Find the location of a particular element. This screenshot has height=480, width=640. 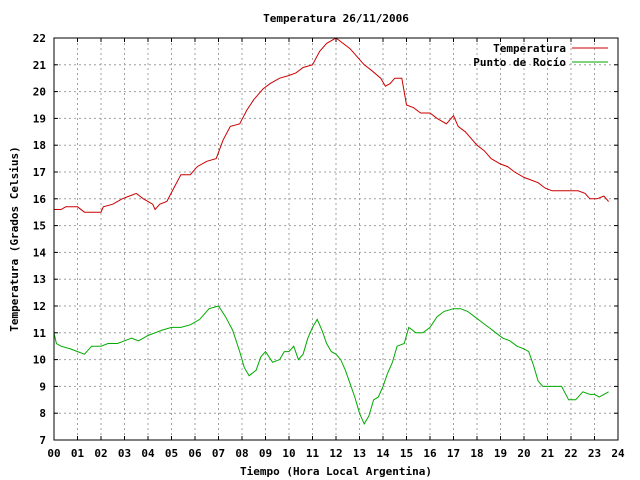

y-tick-label: 18 is located at coordinates (39, 145).